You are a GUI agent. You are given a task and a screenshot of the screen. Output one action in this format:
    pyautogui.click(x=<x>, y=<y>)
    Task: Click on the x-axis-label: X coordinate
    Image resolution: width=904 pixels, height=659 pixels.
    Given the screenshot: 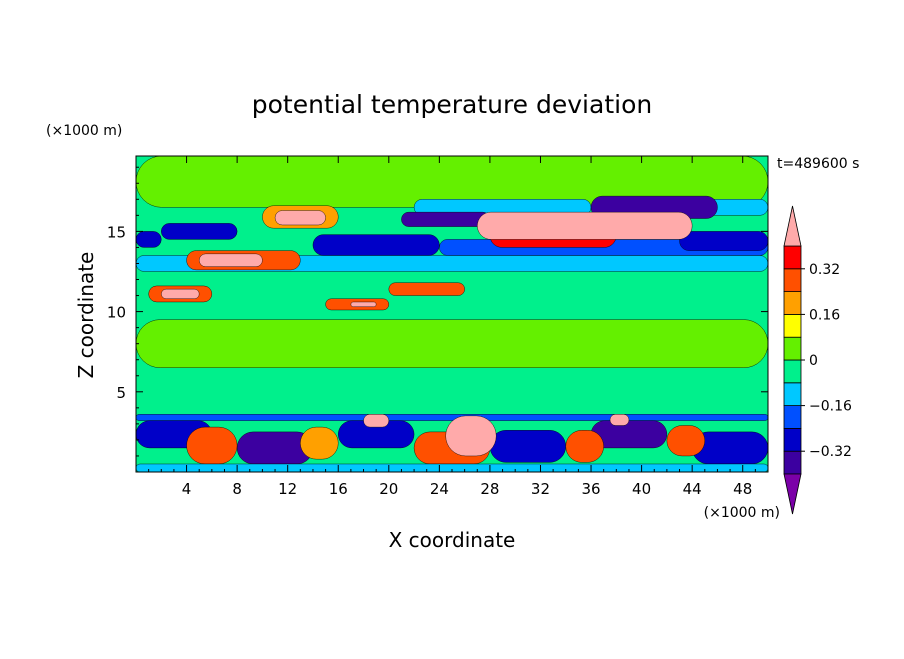 What is the action you would take?
    pyautogui.click(x=452, y=540)
    